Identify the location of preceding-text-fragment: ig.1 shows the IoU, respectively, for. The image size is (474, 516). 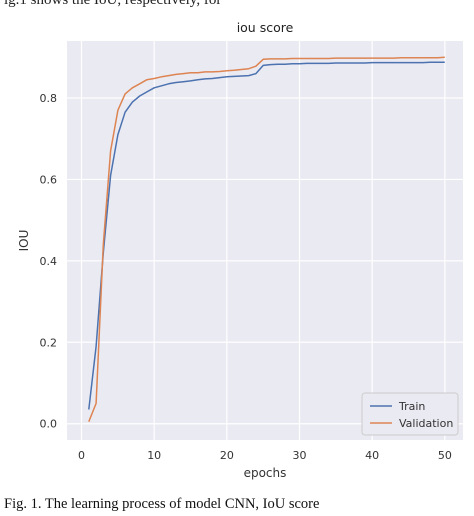
(113, 4).